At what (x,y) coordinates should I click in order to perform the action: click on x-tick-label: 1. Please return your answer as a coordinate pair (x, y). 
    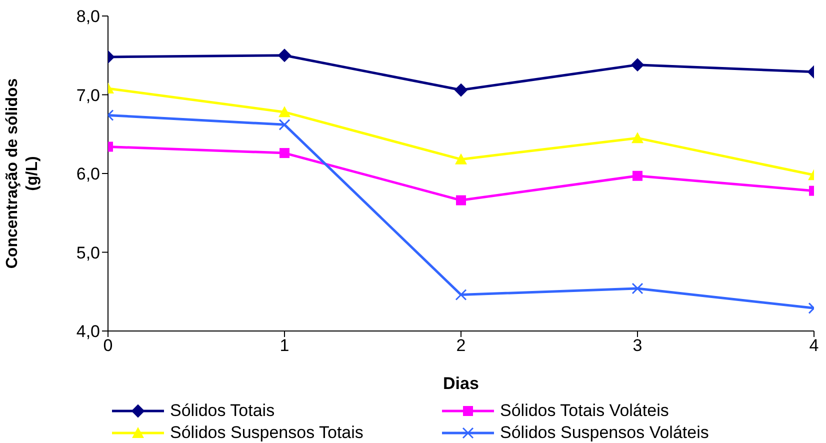
    Looking at the image, I should click on (285, 346).